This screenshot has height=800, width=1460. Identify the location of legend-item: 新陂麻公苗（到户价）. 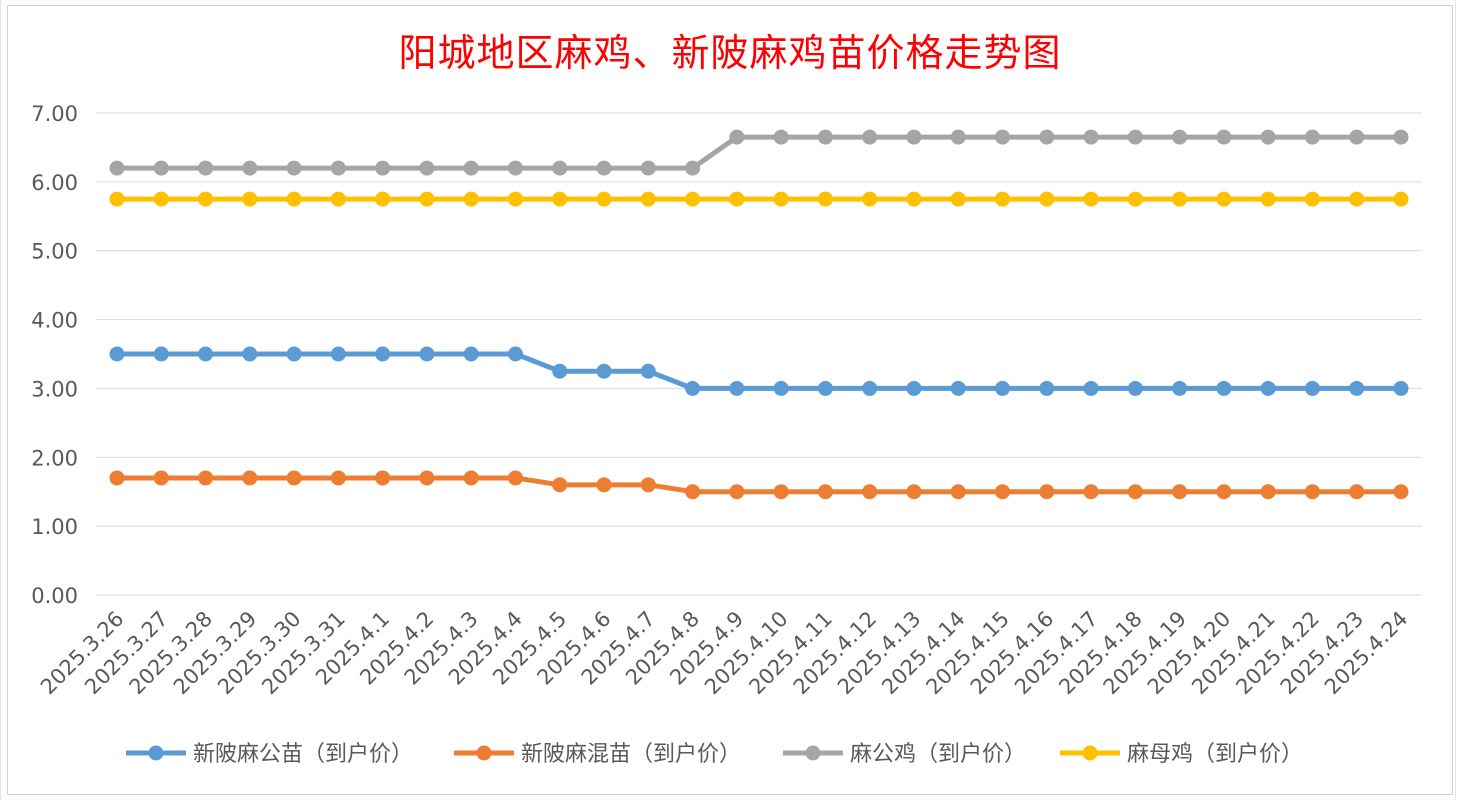
(269, 754).